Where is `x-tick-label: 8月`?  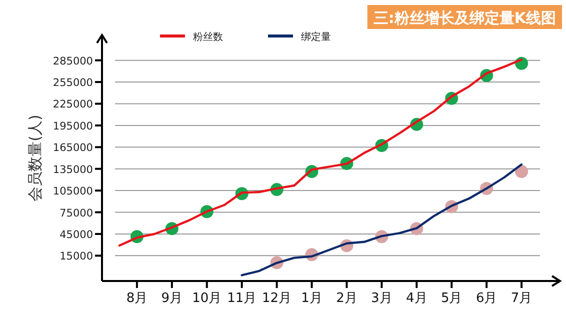 x-tick-label: 8月 is located at coordinates (137, 298).